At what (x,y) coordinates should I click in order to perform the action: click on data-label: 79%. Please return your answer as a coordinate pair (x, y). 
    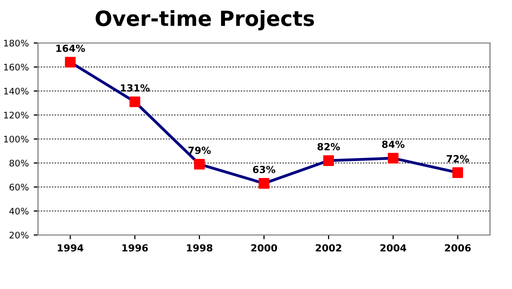
    Looking at the image, I should click on (199, 150).